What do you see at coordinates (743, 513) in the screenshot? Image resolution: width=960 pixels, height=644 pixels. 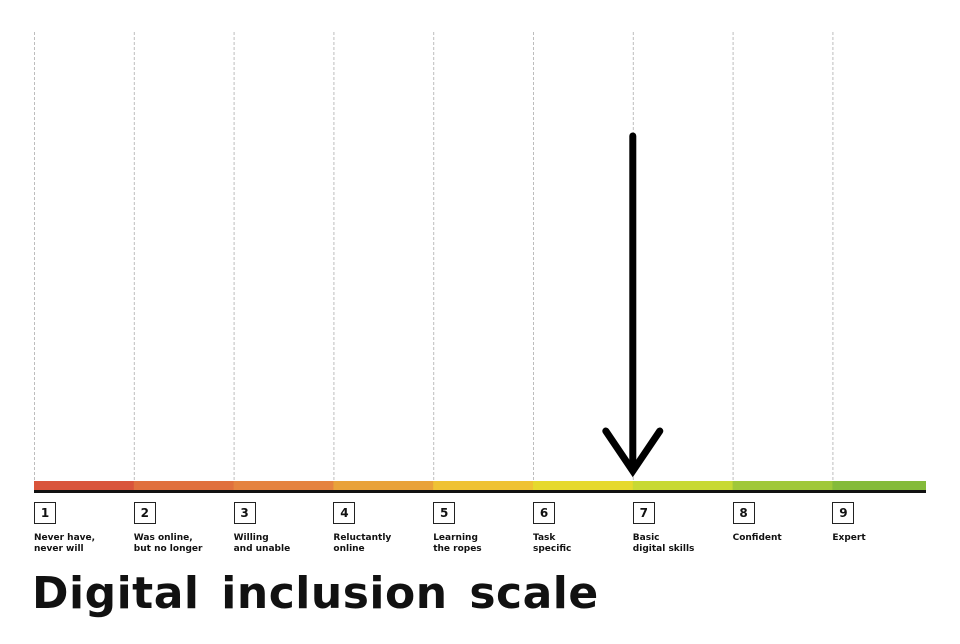 I see `stage-number-8: 8` at bounding box center [743, 513].